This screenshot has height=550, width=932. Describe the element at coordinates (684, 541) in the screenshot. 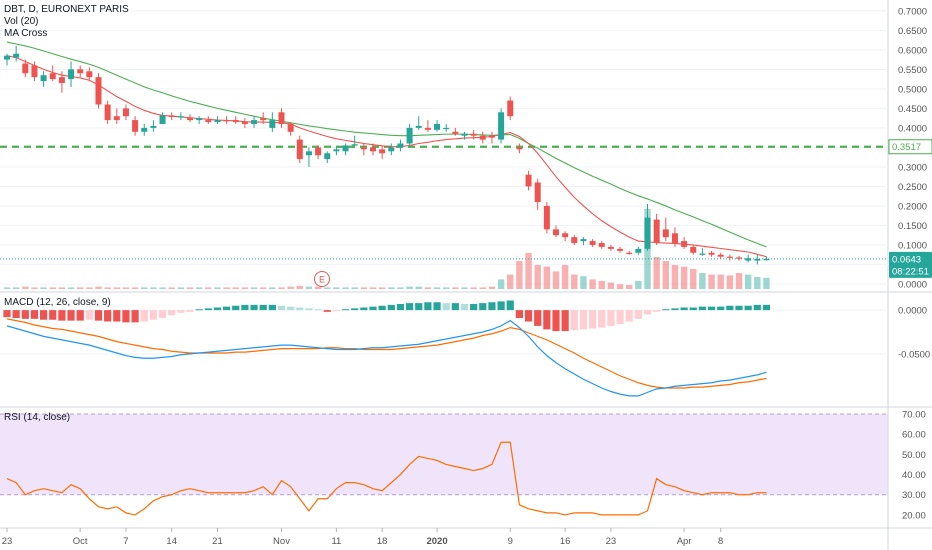

I see `time-tick-label: Apr` at that location.